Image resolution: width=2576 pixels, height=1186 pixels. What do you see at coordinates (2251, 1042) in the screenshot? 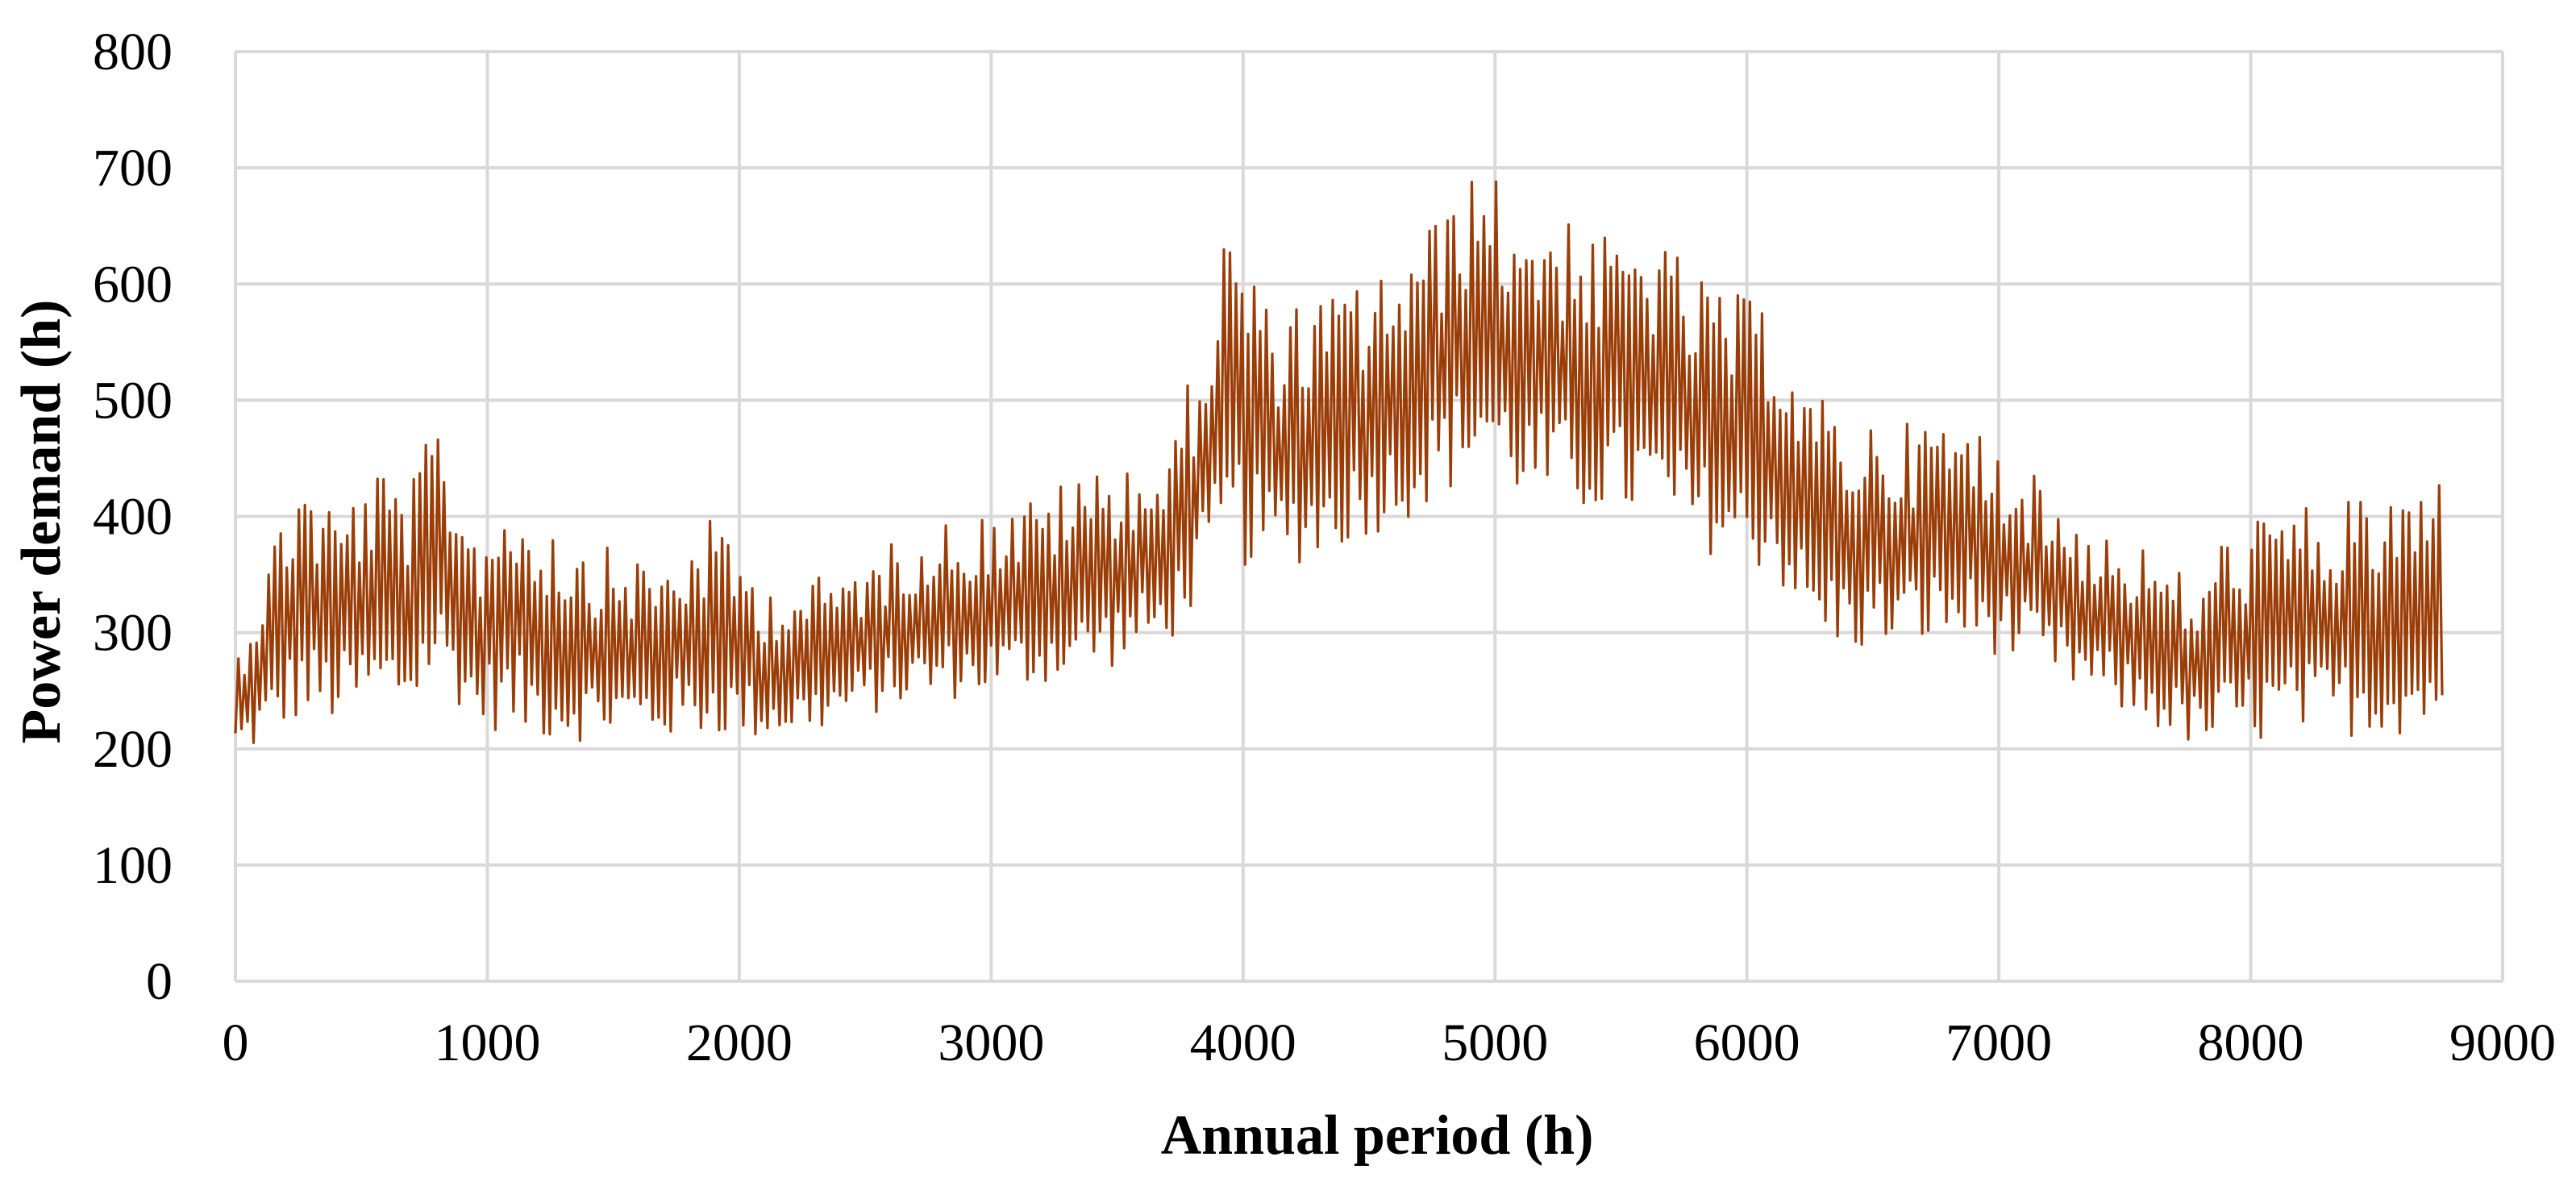
I see `x-tick-label: 8000` at bounding box center [2251, 1042].